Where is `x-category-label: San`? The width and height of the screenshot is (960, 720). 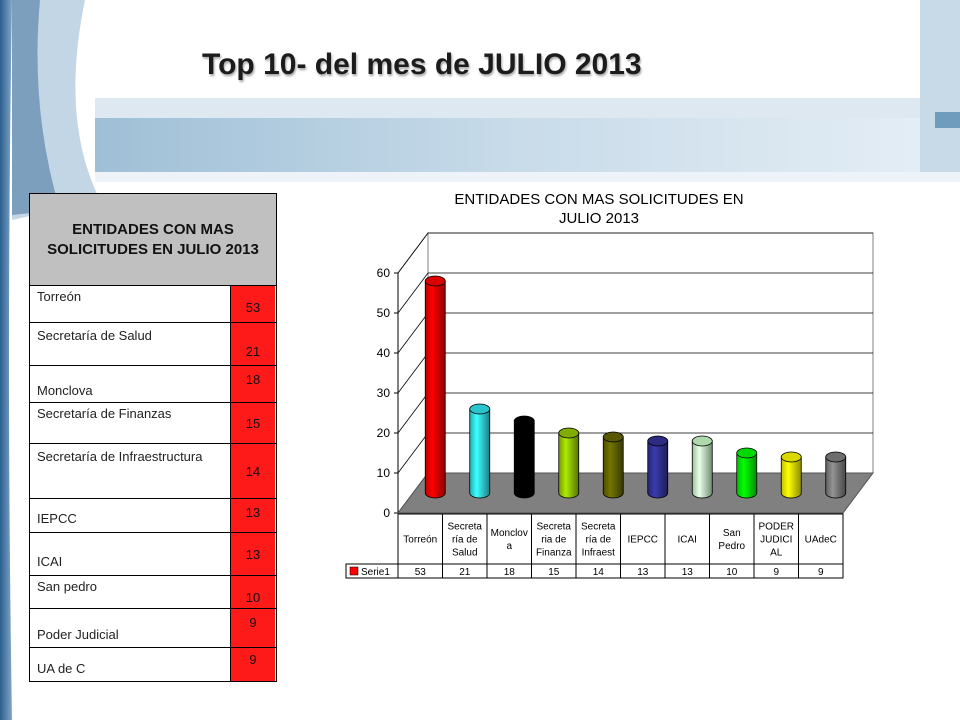 x-category-label: San is located at coordinates (732, 533).